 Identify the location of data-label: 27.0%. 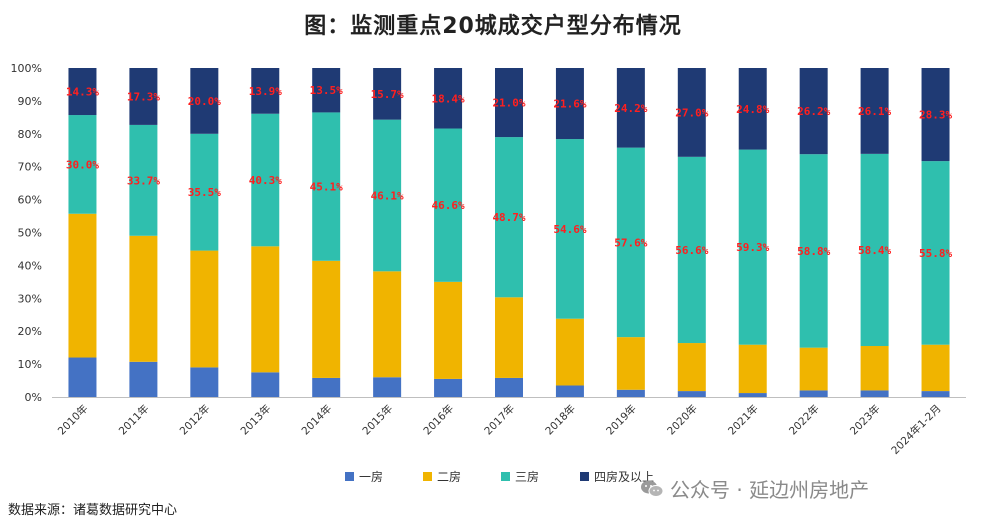
(691, 112).